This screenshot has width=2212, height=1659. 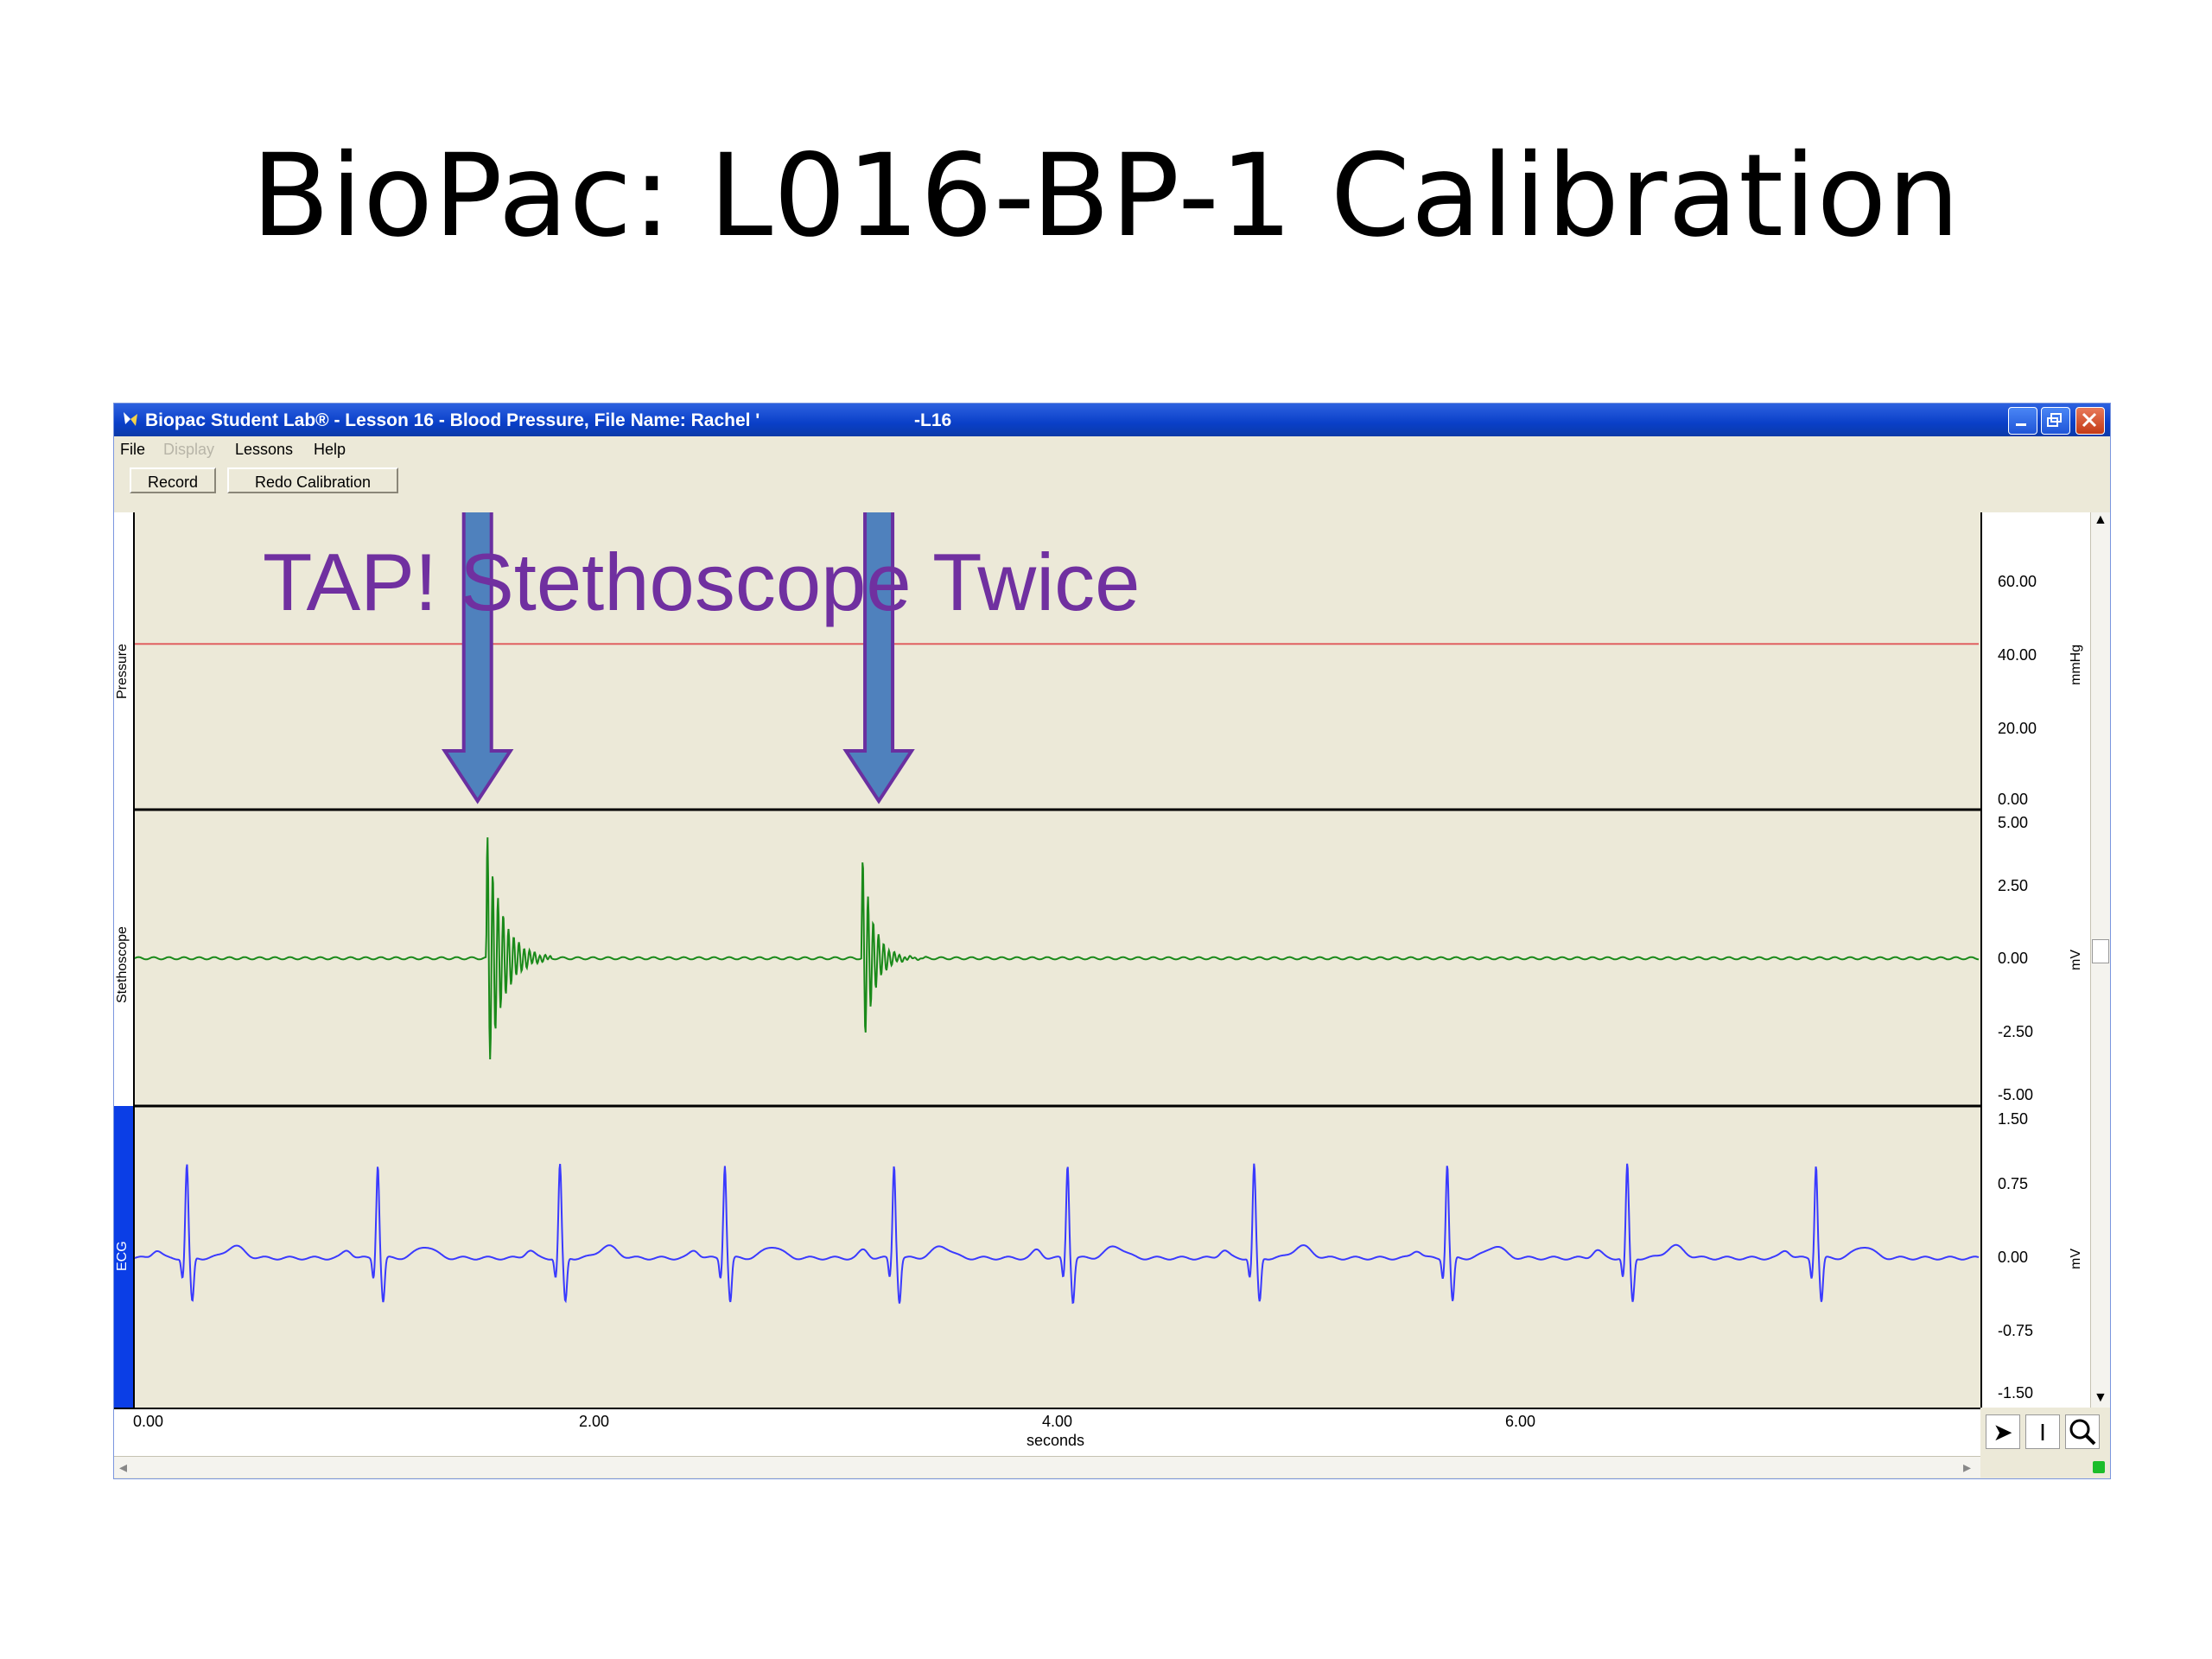 I want to click on x-tick-label: 4.00, so click(x=1057, y=1421).